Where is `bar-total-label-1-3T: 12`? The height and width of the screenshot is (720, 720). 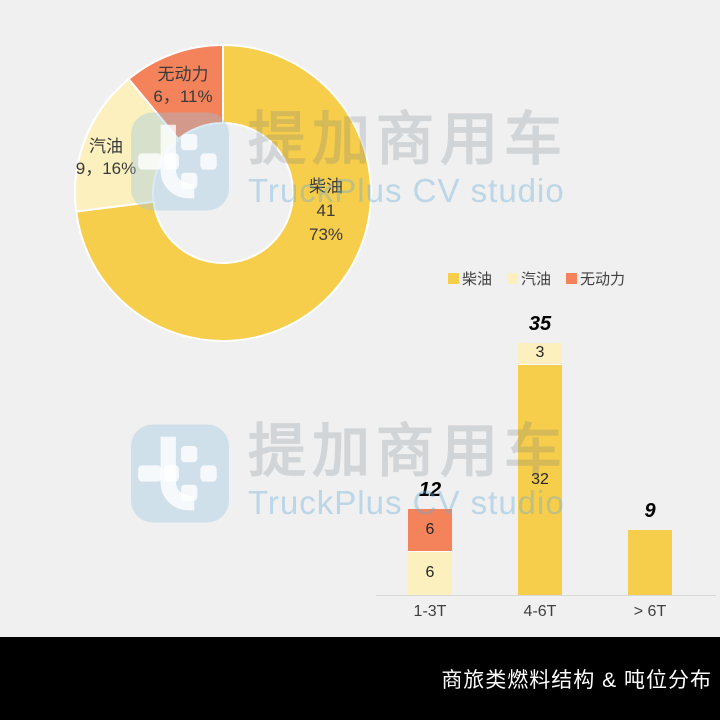 bar-total-label-1-3T: 12 is located at coordinates (430, 489).